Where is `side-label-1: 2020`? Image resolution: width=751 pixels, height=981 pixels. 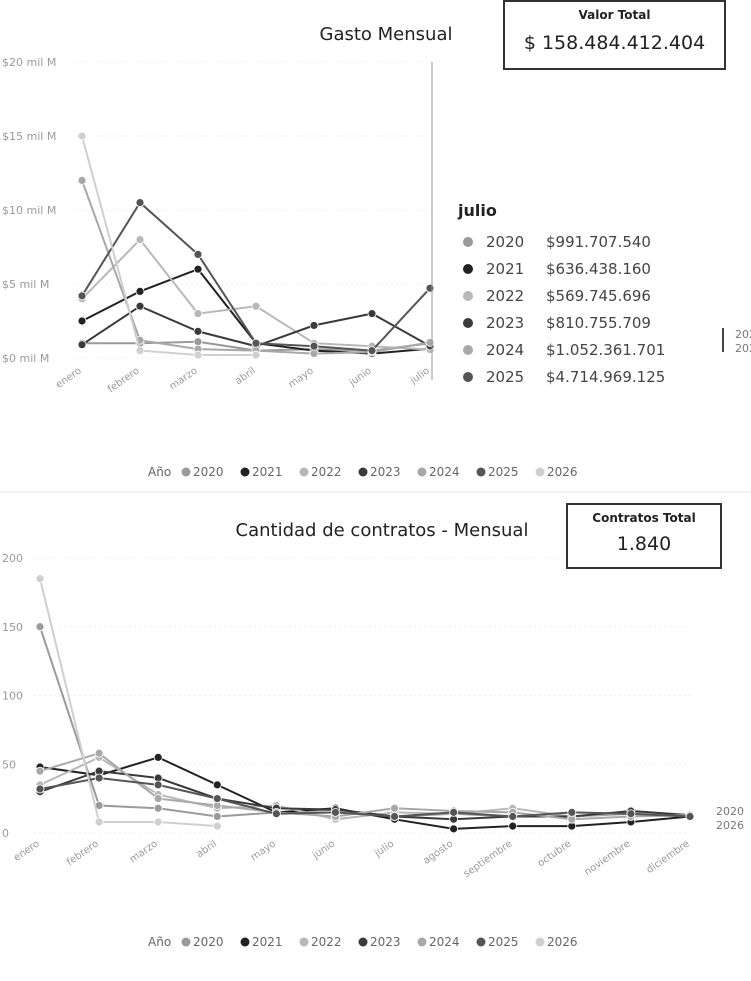 side-label-1: 2020 is located at coordinates (730, 811).